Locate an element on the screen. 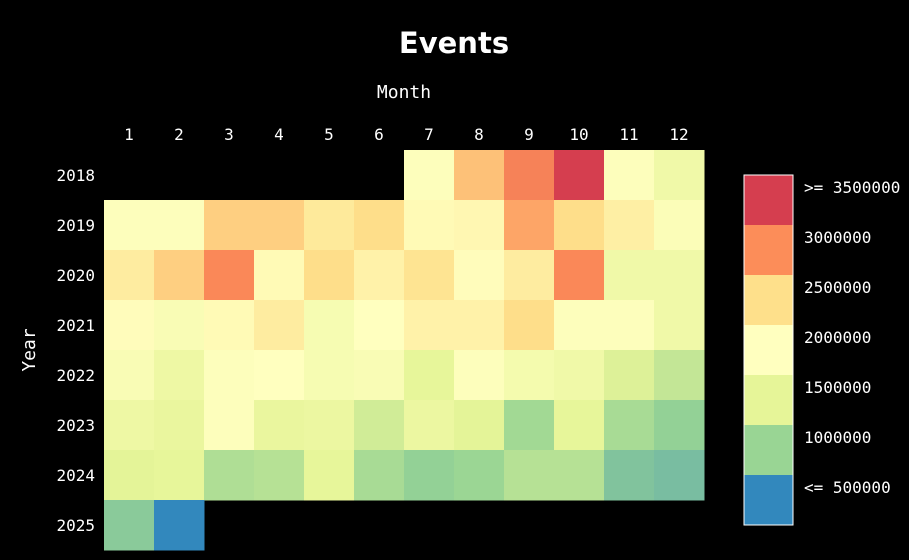 This screenshot has width=909, height=560. y-tick-label: 2022 is located at coordinates (75, 375).